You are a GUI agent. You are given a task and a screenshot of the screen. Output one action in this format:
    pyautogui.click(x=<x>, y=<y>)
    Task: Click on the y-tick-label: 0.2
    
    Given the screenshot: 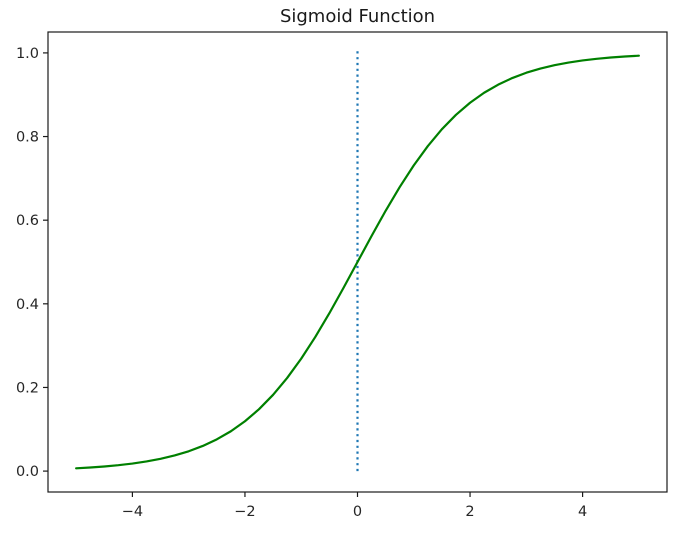 What is the action you would take?
    pyautogui.click(x=27, y=388)
    